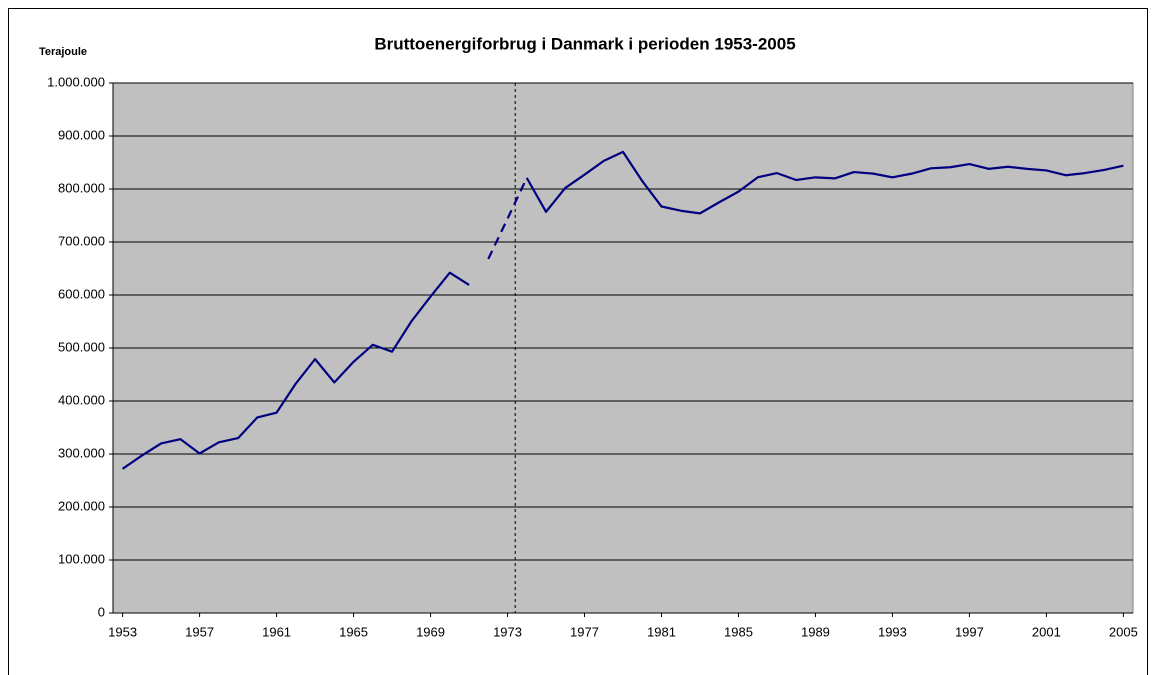 The image size is (1152, 675). Describe the element at coordinates (276, 631) in the screenshot. I see `x-tick-label: 1961` at that location.